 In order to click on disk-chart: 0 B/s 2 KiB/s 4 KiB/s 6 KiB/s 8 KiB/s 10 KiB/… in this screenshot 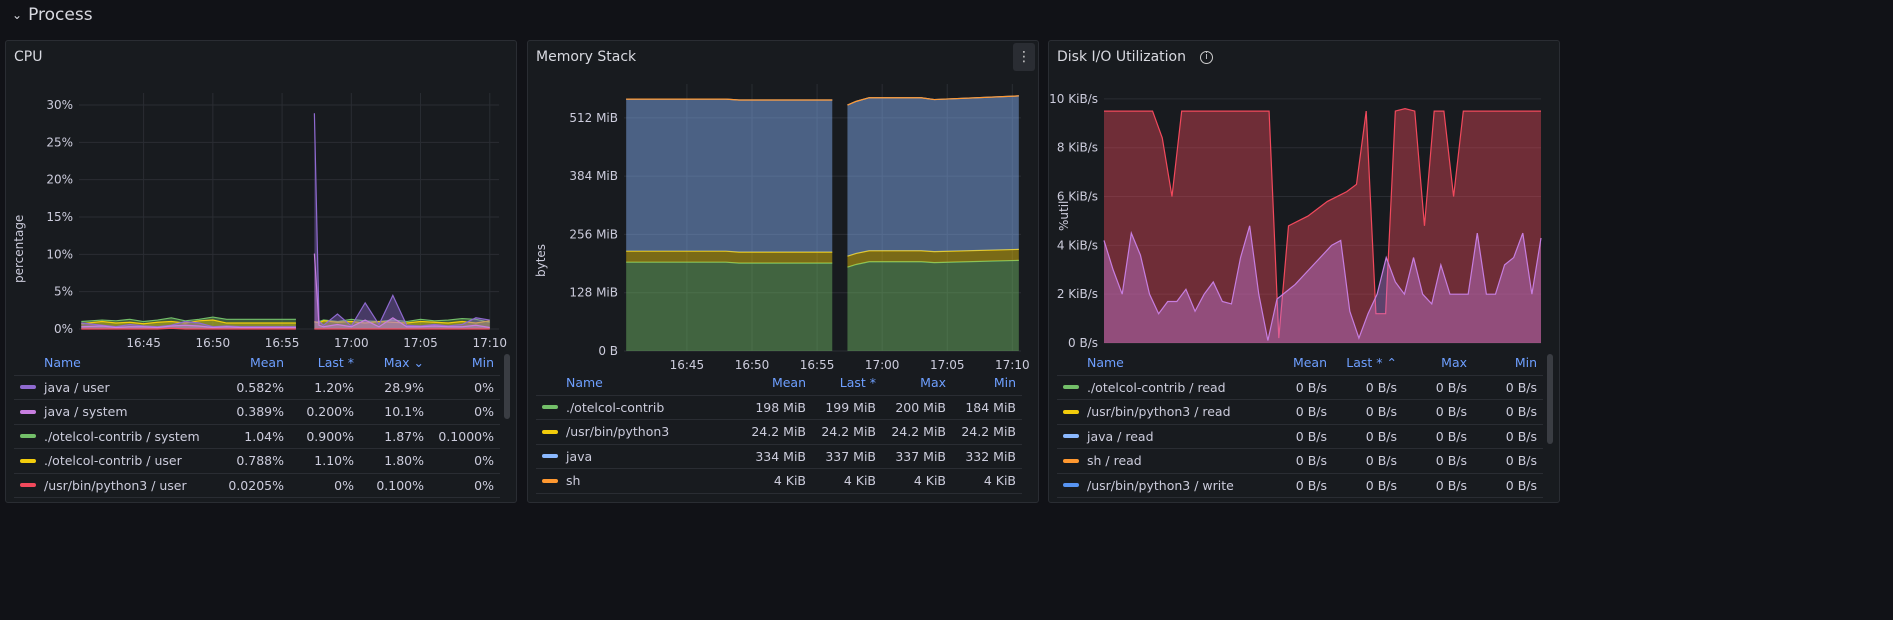, I will do `click(1305, 201)`.